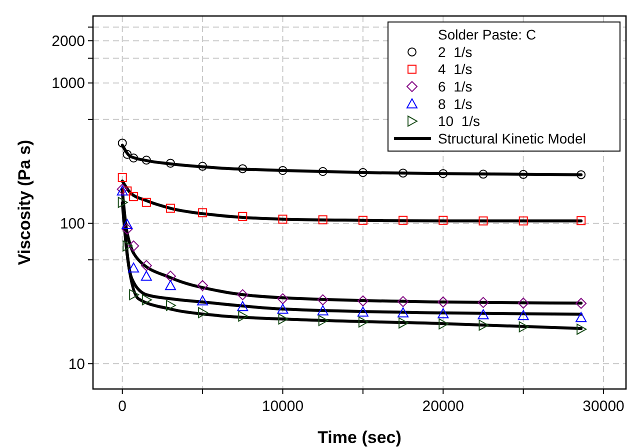 This screenshot has height=447, width=630. I want to click on legend-label: 8 1/s, so click(455, 104).